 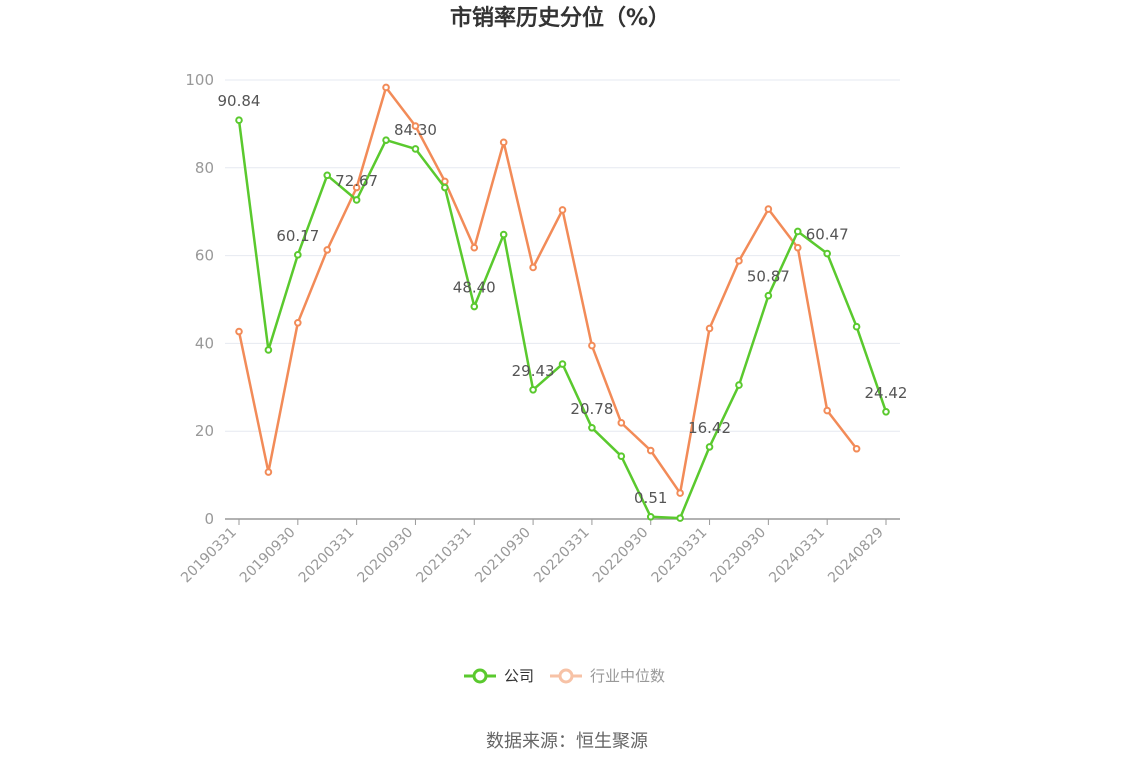 I want to click on x-tick-label: 20210331, so click(x=444, y=556).